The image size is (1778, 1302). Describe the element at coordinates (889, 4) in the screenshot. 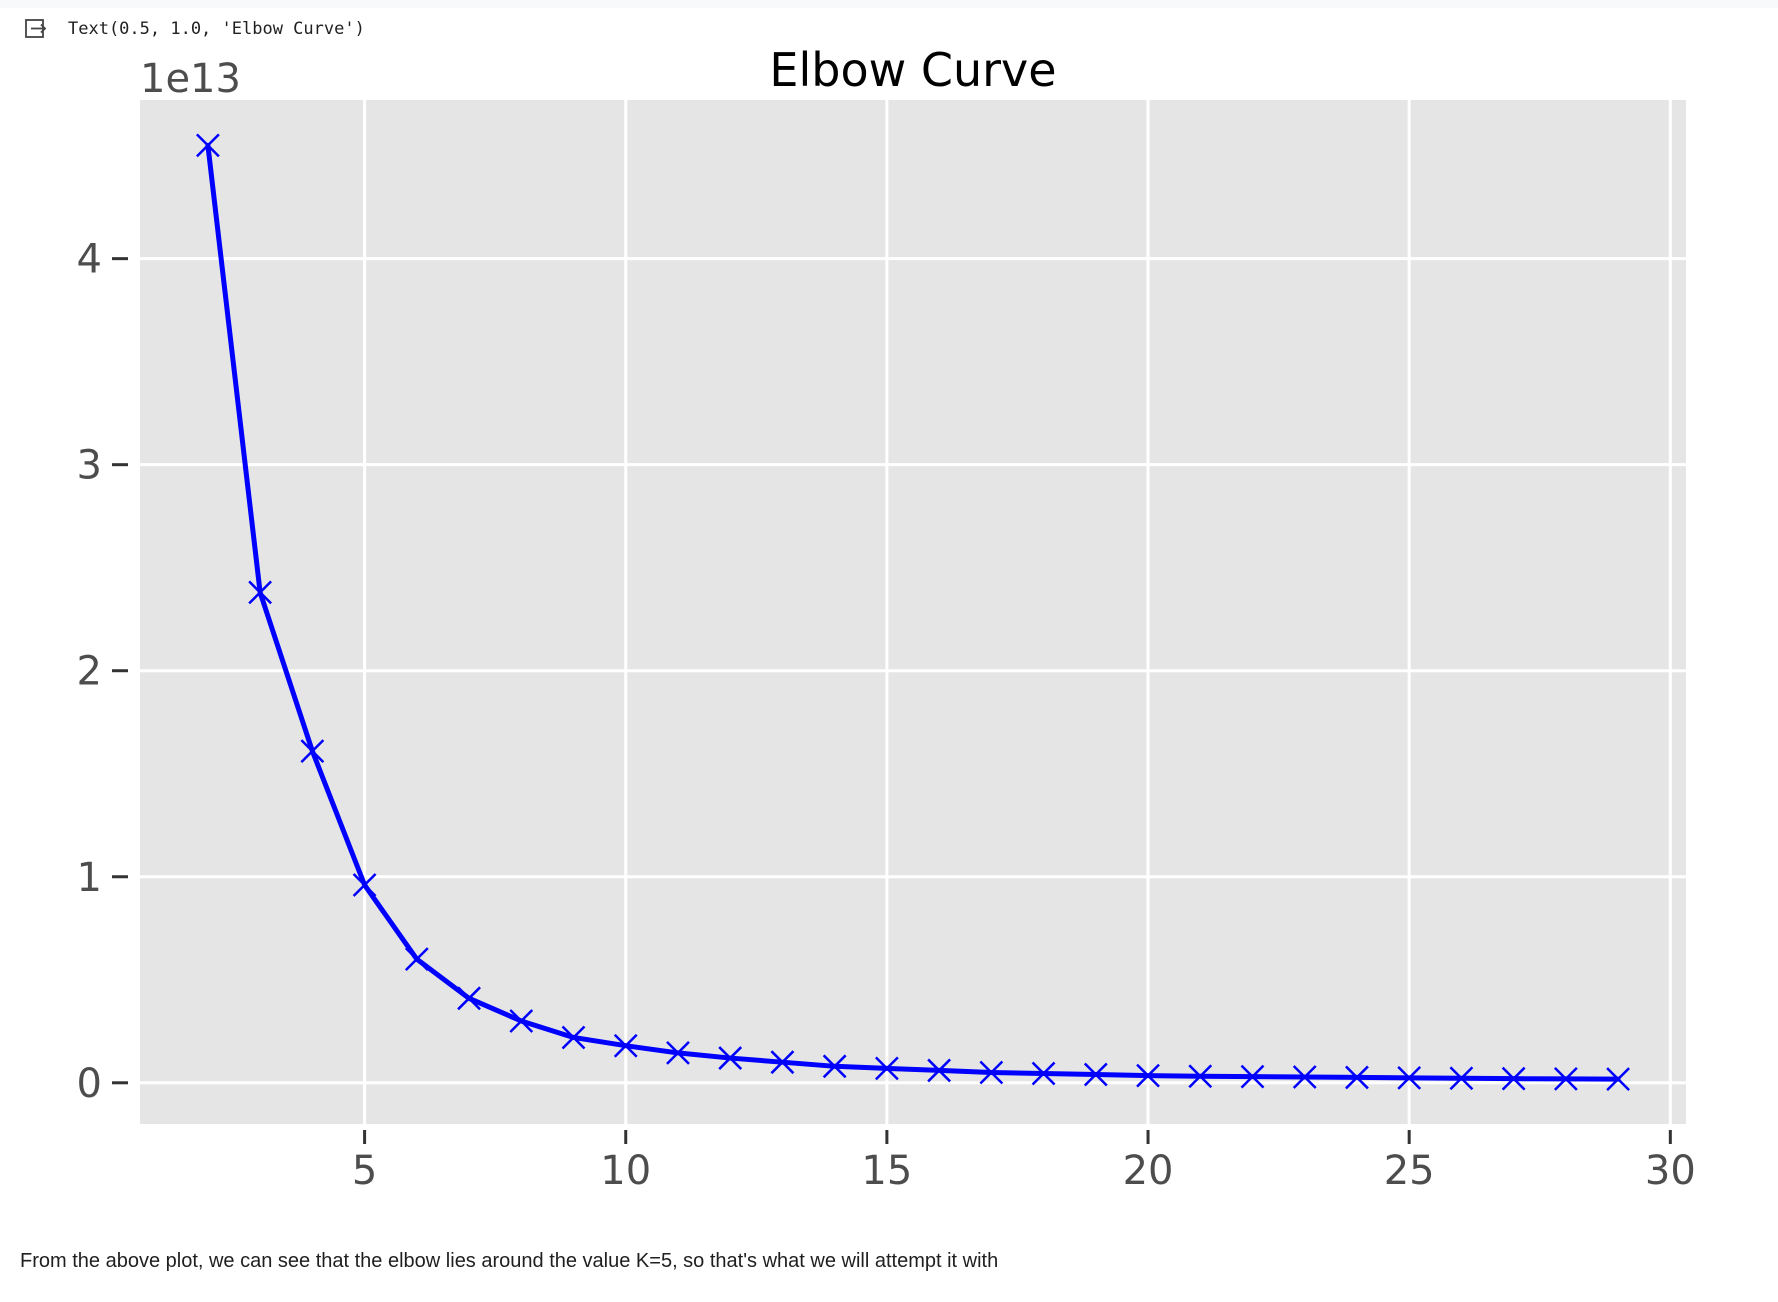

I see `cell-top-strip` at that location.